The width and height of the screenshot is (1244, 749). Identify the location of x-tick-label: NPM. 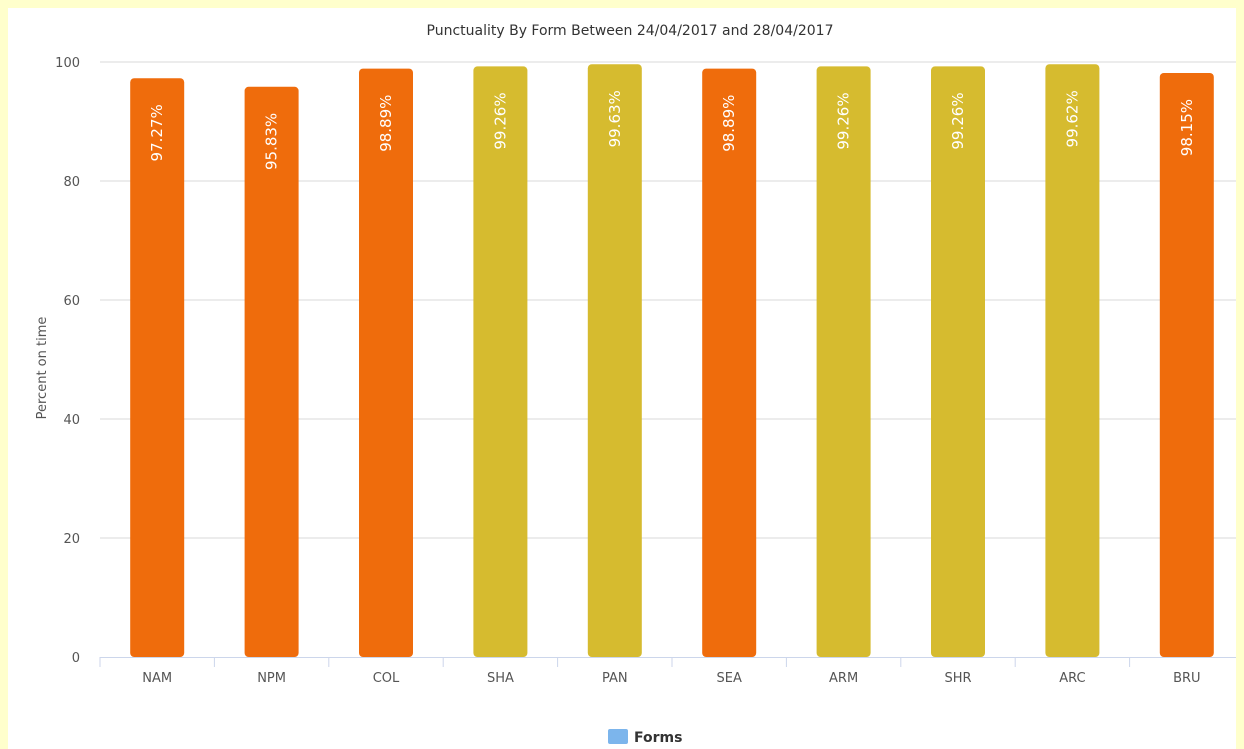
(271, 678).